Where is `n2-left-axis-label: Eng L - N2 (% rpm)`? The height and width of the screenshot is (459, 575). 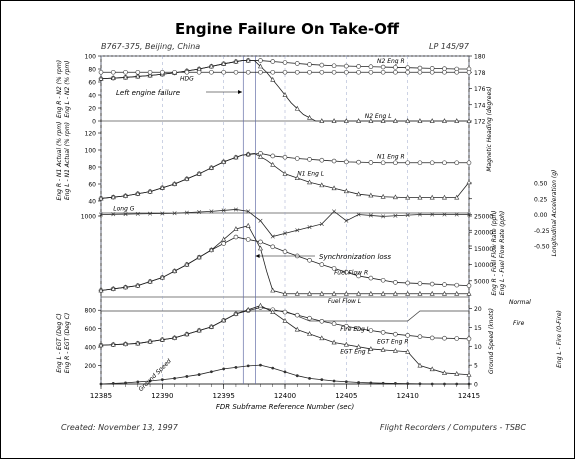 n2-left-axis-label: Eng L - N2 (% rpm) is located at coordinates (67, 88).